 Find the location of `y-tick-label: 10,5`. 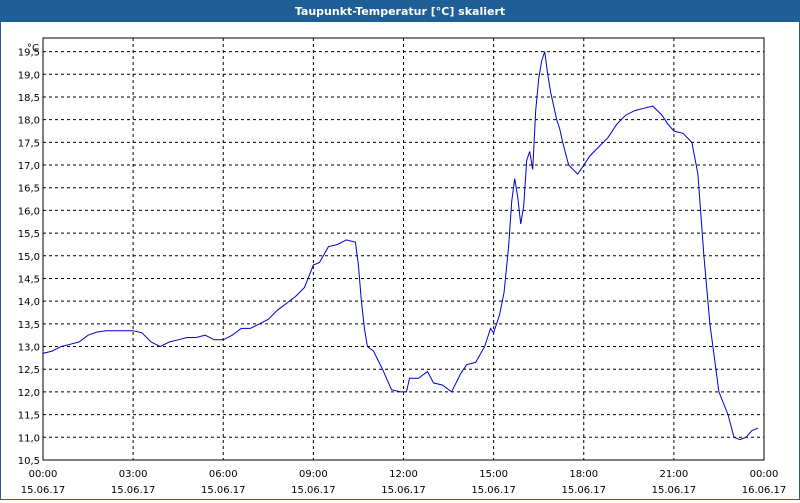

y-tick-label: 10,5 is located at coordinates (29, 461).